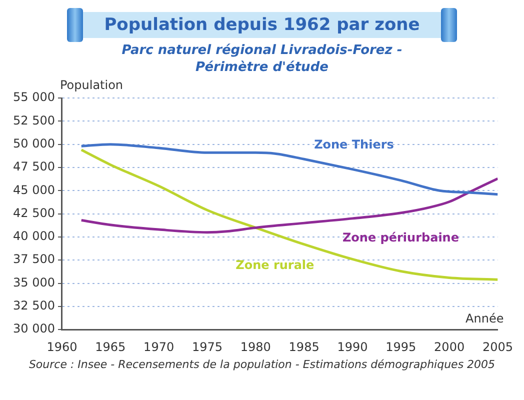  I want to click on y-tick-label: 42 500, so click(33, 213).